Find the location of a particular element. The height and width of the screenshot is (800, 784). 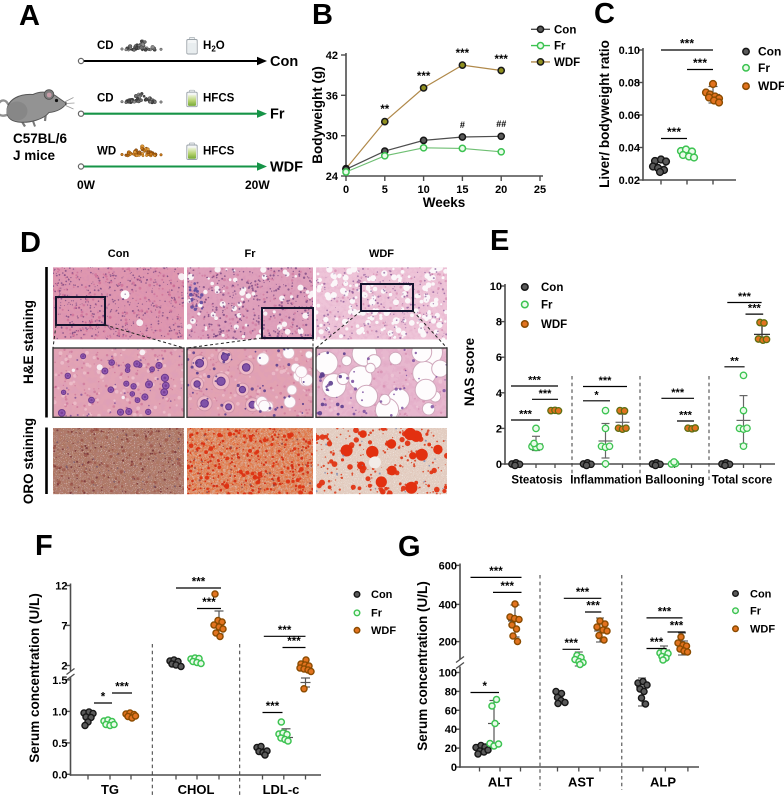

svg-text: ALP is located at coordinates (663, 782).